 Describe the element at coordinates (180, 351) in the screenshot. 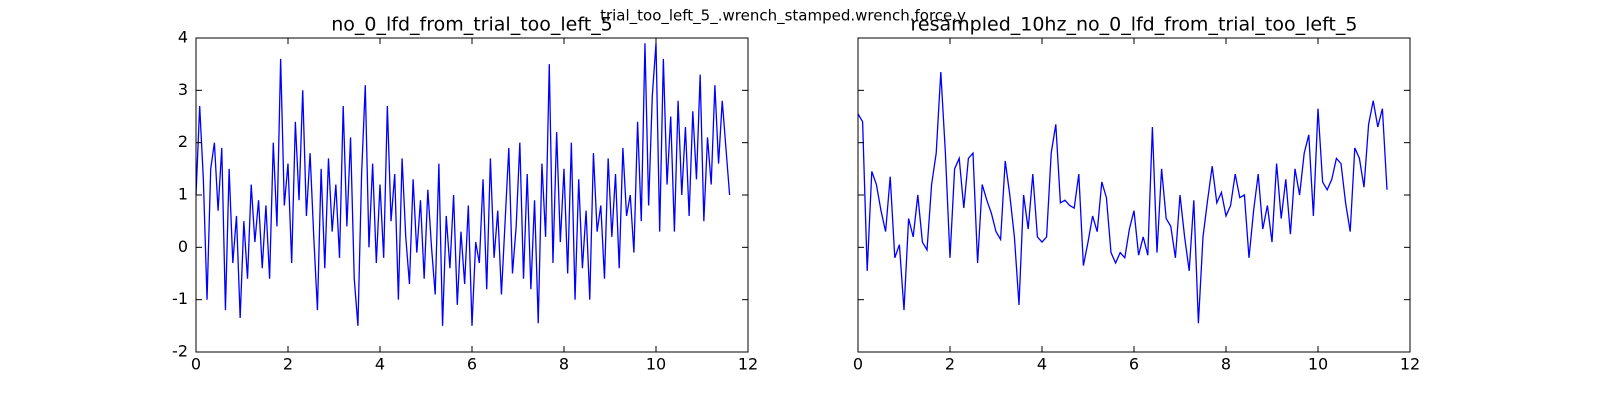

I see `y-tick-label: -2` at that location.